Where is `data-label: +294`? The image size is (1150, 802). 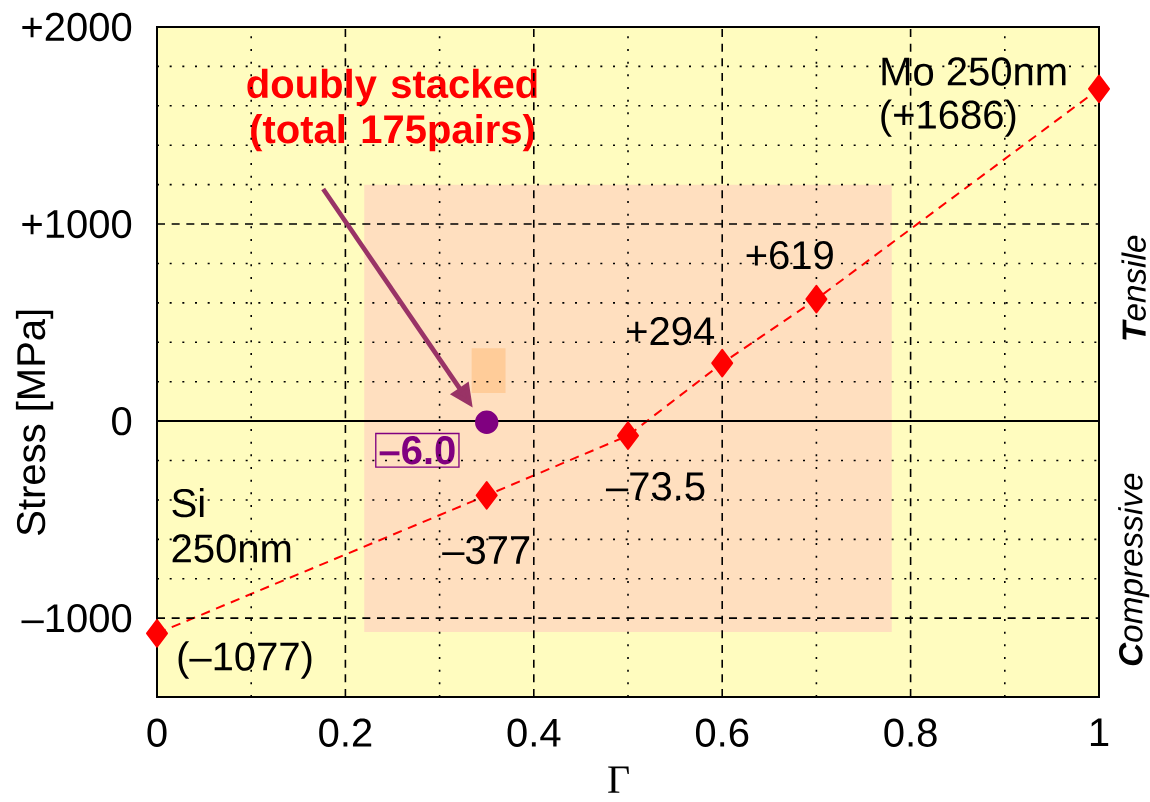 data-label: +294 is located at coordinates (671, 331).